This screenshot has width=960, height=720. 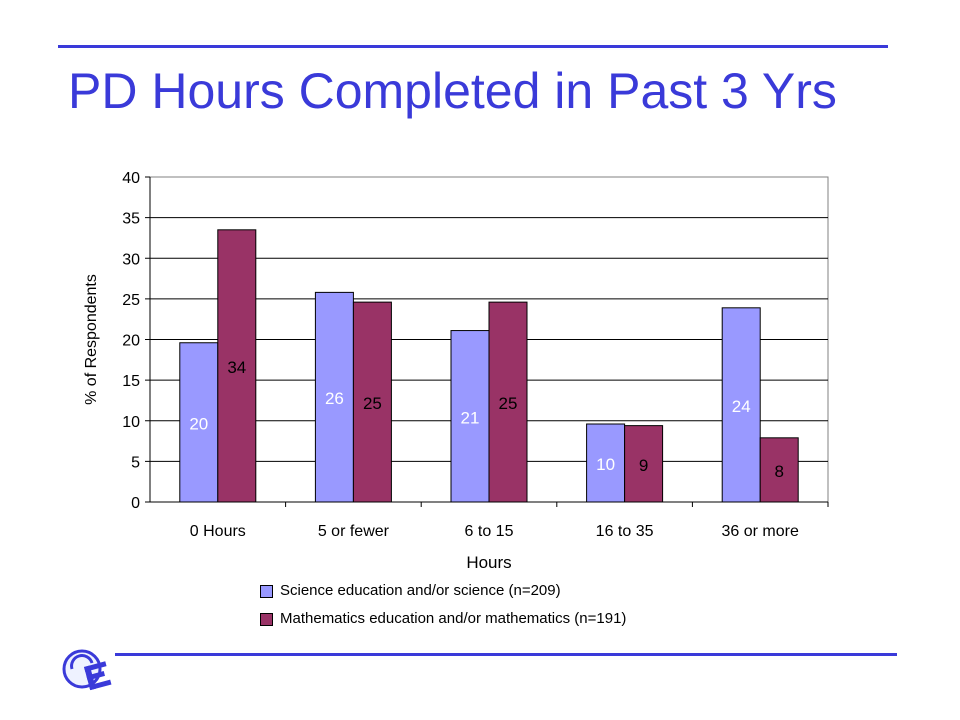 I want to click on slide-title: PD Hours Completed in Past 3 Yrs, so click(x=452, y=91).